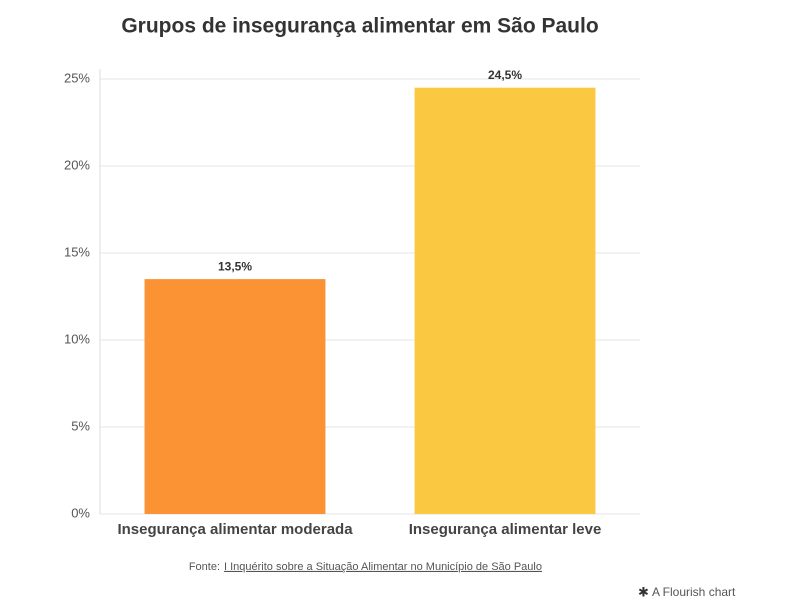 This screenshot has width=800, height=610. Describe the element at coordinates (204, 567) in the screenshot. I see `source-prefix: Fonte:` at that location.